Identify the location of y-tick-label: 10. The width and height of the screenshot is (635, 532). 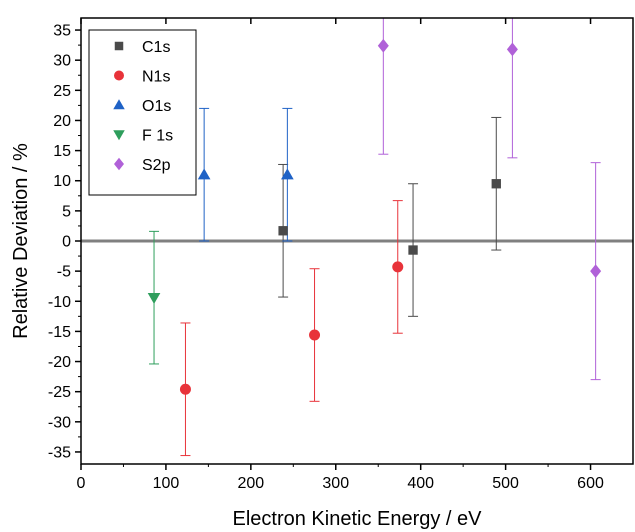
(62, 181).